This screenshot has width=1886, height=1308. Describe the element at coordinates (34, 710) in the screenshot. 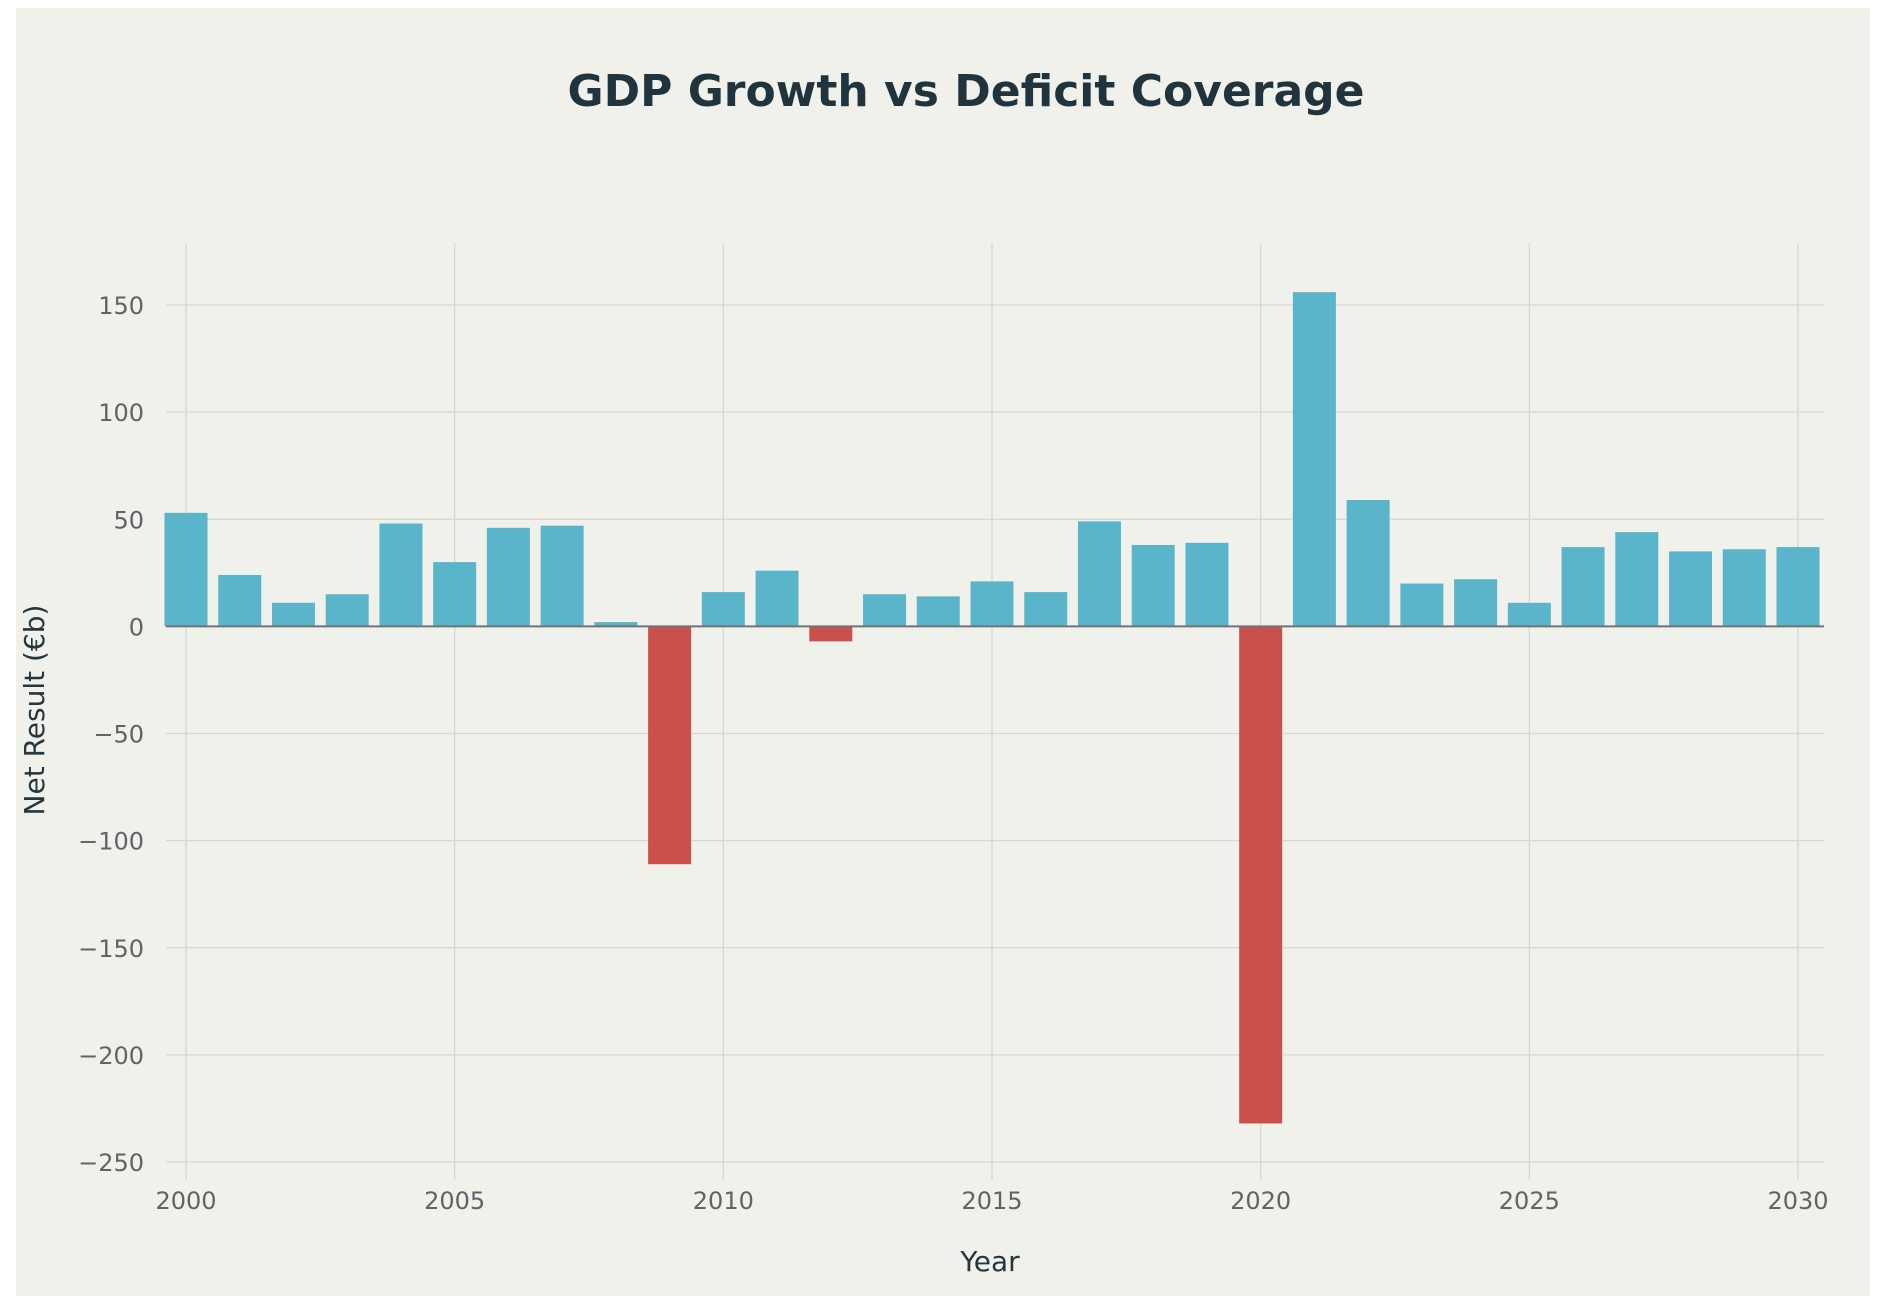

I see `y-axis-title: Net Result (€b)` at that location.